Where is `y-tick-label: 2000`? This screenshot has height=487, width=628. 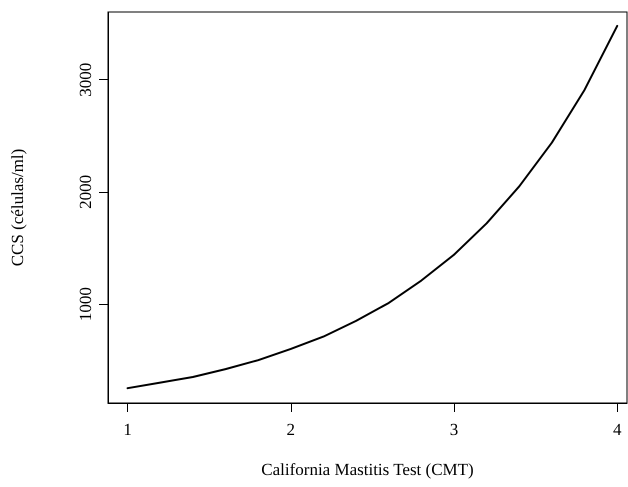 y-tick-label: 2000 is located at coordinates (85, 191).